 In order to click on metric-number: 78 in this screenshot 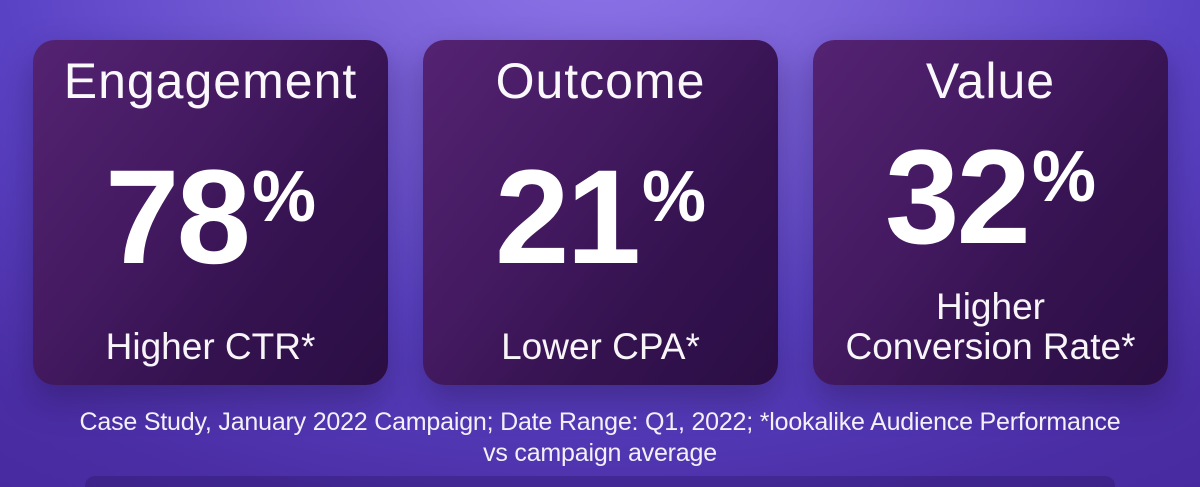, I will do `click(177, 218)`.